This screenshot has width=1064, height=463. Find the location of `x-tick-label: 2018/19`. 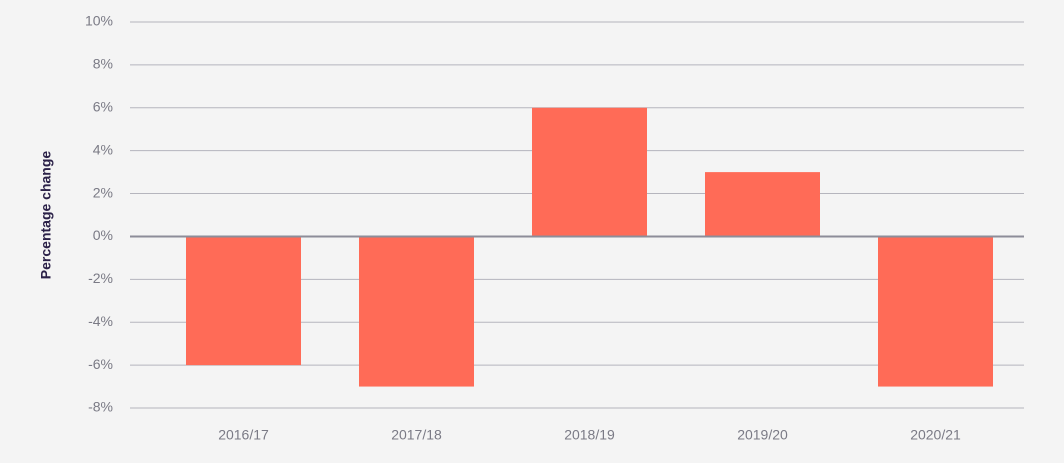

x-tick-label: 2018/19 is located at coordinates (589, 435).